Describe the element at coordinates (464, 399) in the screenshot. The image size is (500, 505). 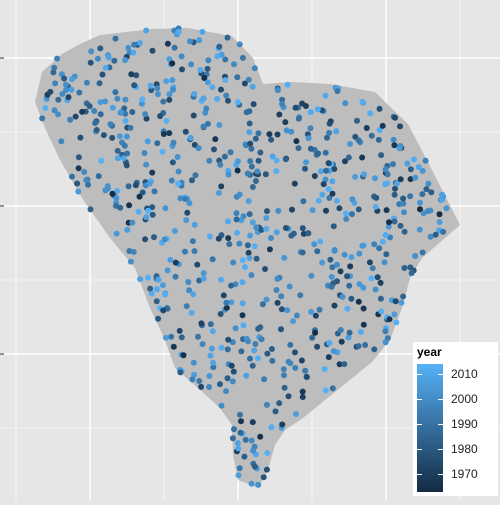
I see `legend-label: 2000` at that location.